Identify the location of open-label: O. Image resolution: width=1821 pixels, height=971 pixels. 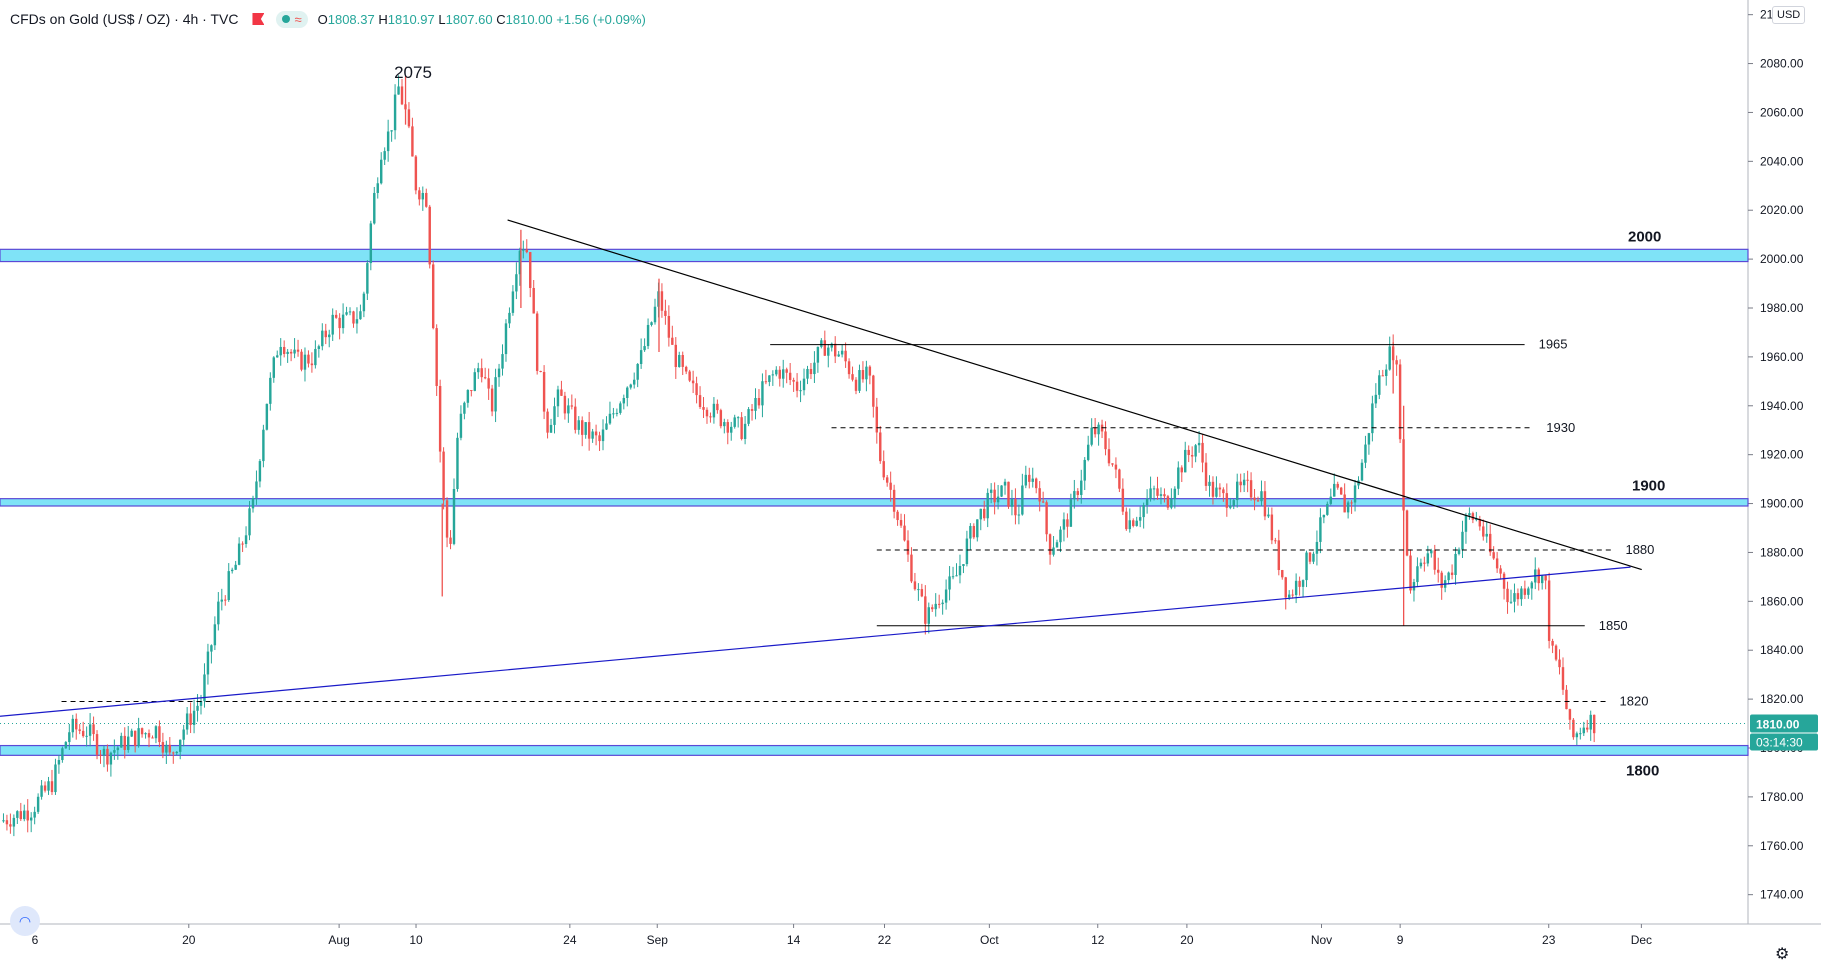
(322, 19).